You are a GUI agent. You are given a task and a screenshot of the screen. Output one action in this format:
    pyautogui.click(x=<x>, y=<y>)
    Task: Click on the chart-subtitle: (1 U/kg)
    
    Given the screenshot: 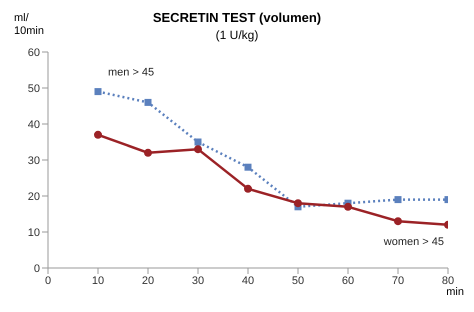 What is the action you would take?
    pyautogui.click(x=237, y=35)
    